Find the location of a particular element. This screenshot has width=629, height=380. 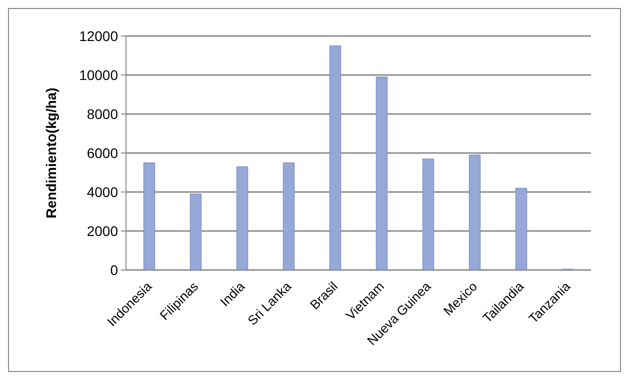

y-tick-label: 0 is located at coordinates (114, 270).